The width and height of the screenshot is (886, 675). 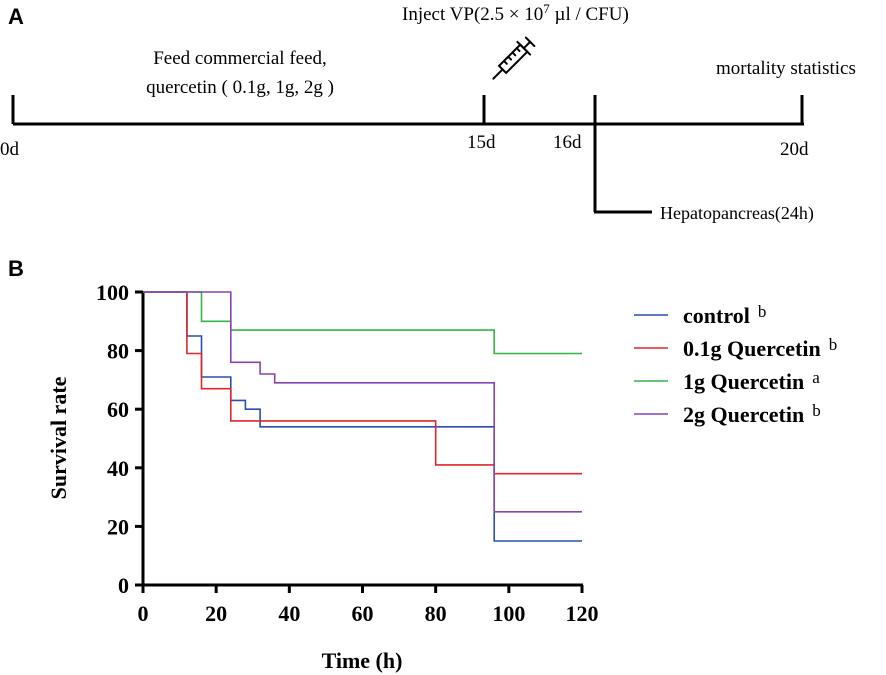 I want to click on legend-entry-q2: 2g Quercetin b, so click(x=727, y=414).